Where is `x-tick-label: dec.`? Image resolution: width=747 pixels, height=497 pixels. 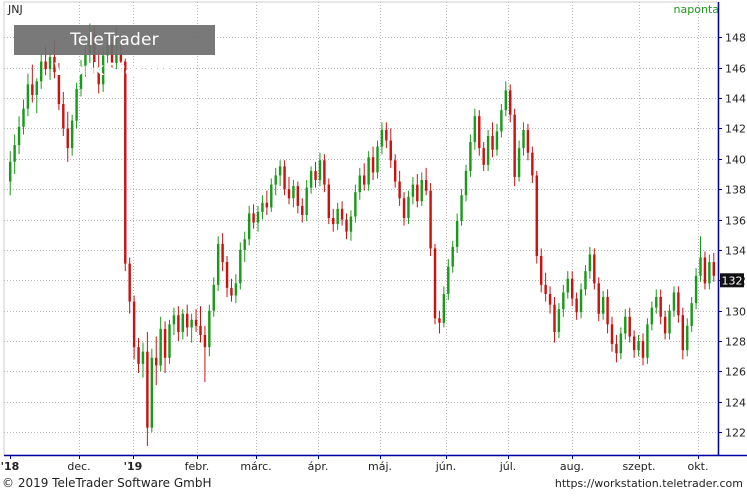 x-tick-label: dec. is located at coordinates (78, 466).